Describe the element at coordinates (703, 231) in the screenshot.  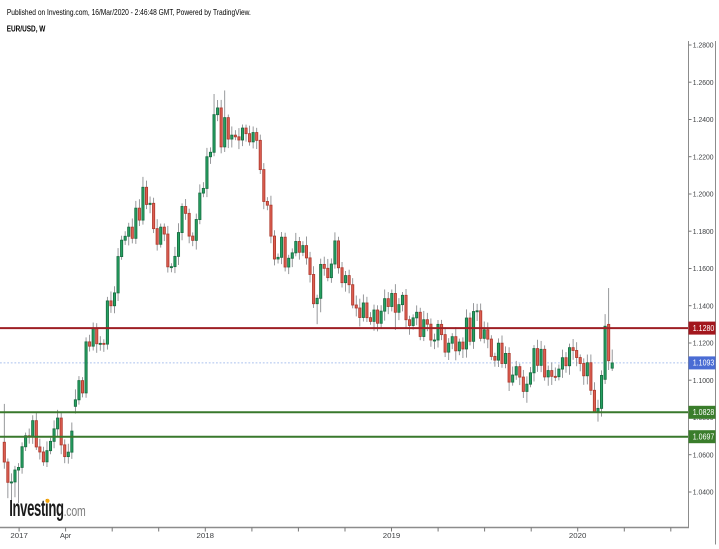
I see `svg-text: 1.1800` at that location.